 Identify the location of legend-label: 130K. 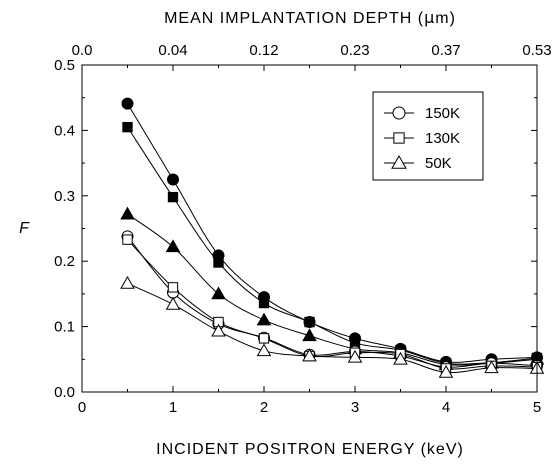
(442, 138).